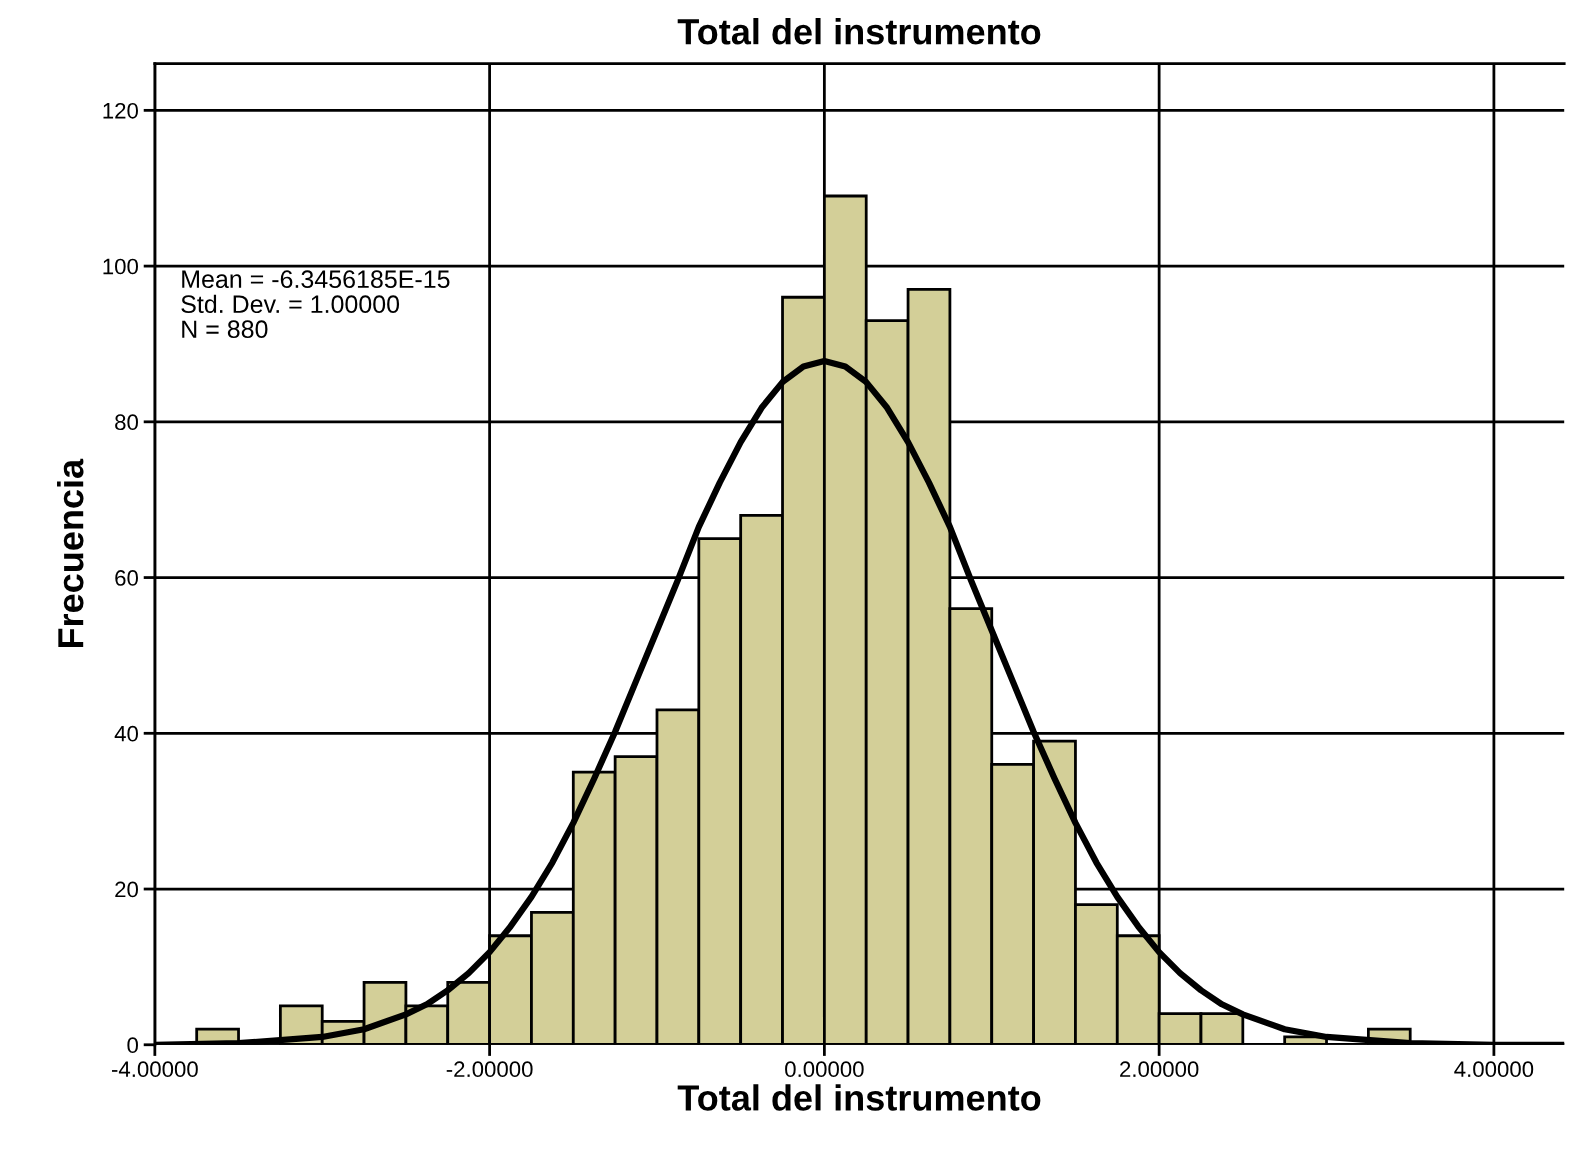 Image resolution: width=1580 pixels, height=1157 pixels. What do you see at coordinates (489, 1069) in the screenshot?
I see `x-tick-label: -2.00000` at bounding box center [489, 1069].